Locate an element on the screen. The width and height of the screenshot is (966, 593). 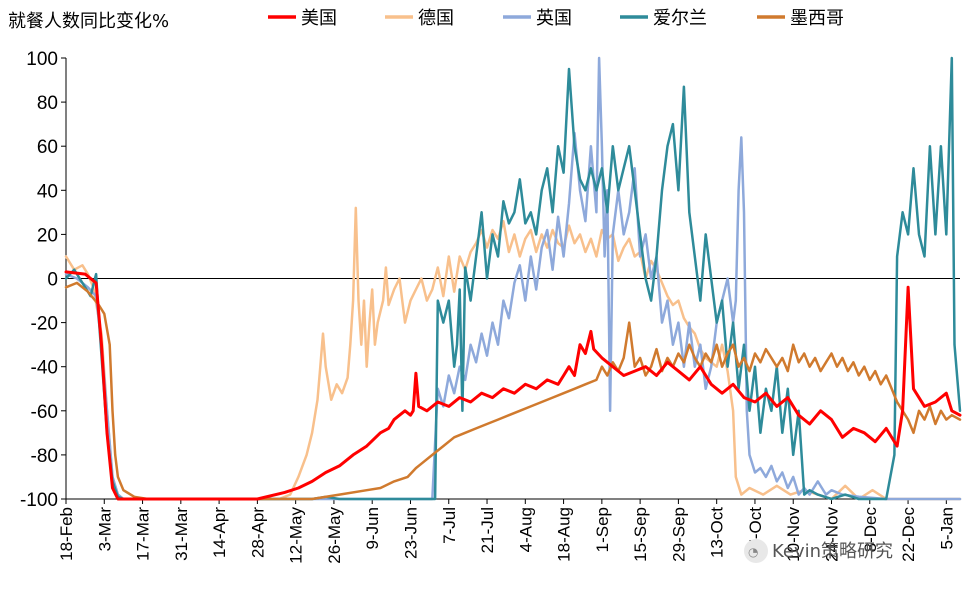
x-tick-label: 1-Sep is located at coordinates (602, 529).